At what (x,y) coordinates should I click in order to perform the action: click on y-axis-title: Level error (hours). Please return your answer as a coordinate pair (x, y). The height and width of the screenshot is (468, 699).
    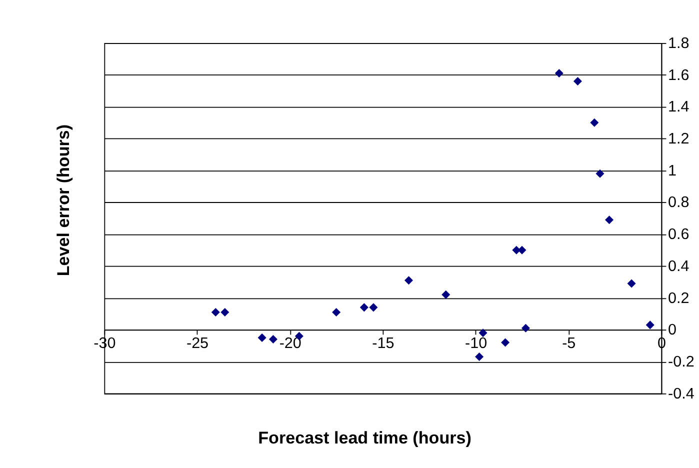
    Looking at the image, I should click on (64, 200).